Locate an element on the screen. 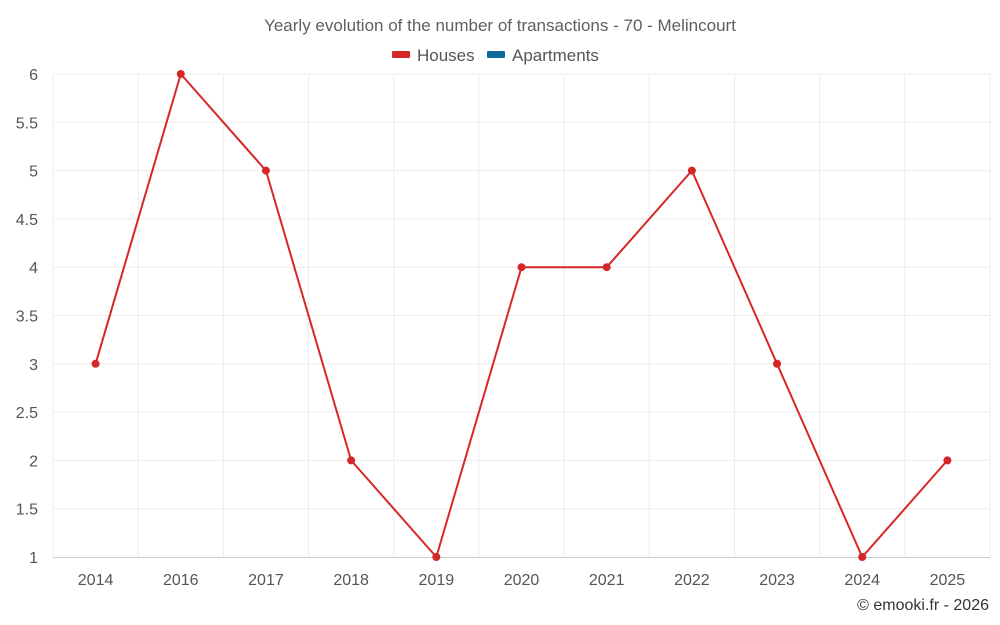 Image resolution: width=1000 pixels, height=625 pixels. y-tick-label: 2.5 is located at coordinates (27, 413).